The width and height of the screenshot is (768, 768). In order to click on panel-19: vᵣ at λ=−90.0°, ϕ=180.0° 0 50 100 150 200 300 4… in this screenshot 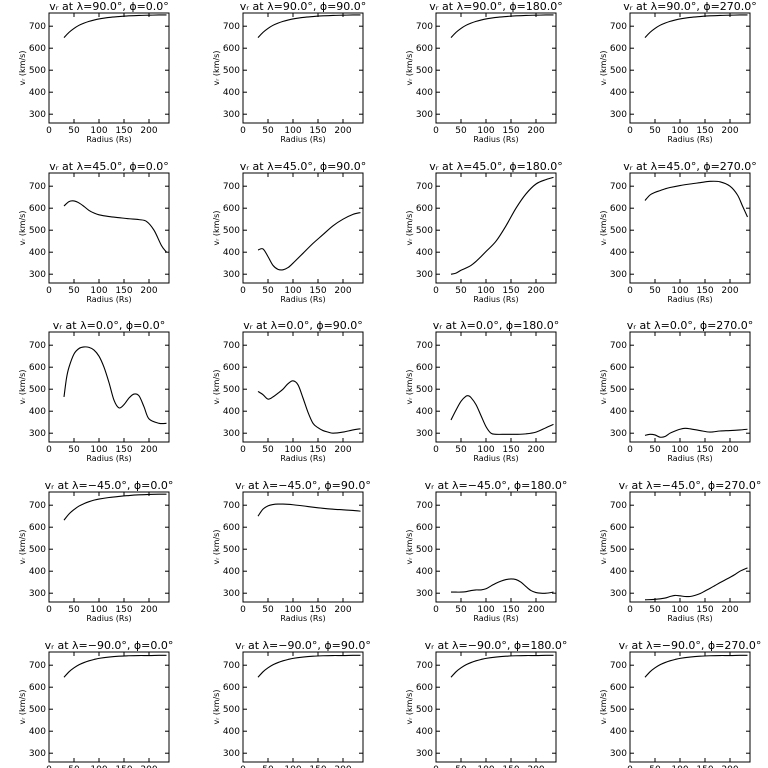, I will do `click(486, 703)`.